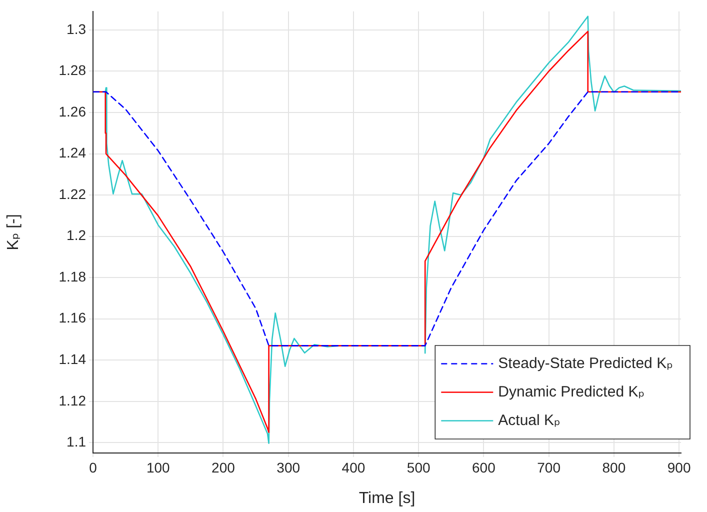 The height and width of the screenshot is (512, 707). I want to click on x-tick-label: 800, so click(614, 467).